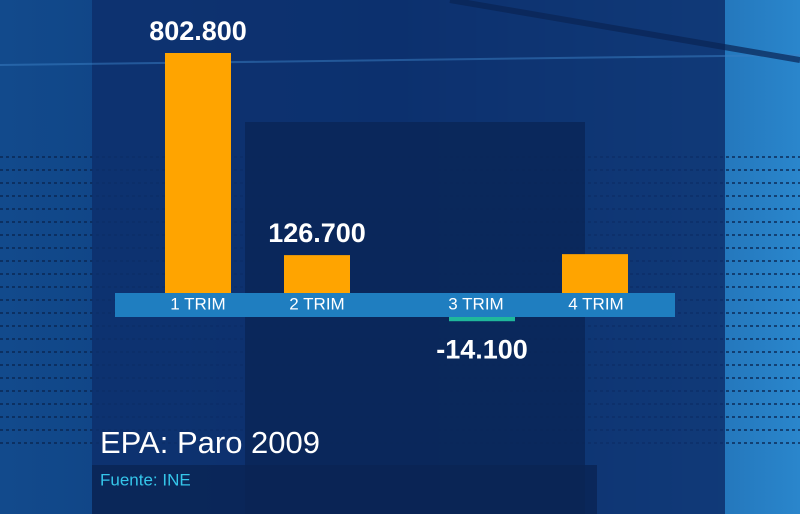  Describe the element at coordinates (198, 31) in the screenshot. I see `value-label: 802.800` at that location.